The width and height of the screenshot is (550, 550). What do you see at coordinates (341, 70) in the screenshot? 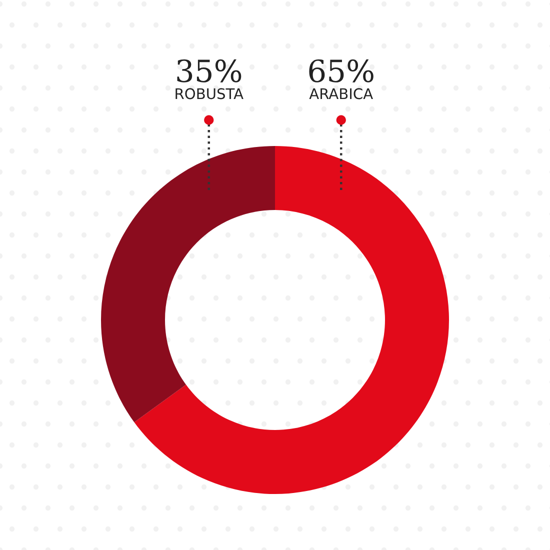
I see `data-label: 65%` at bounding box center [341, 70].